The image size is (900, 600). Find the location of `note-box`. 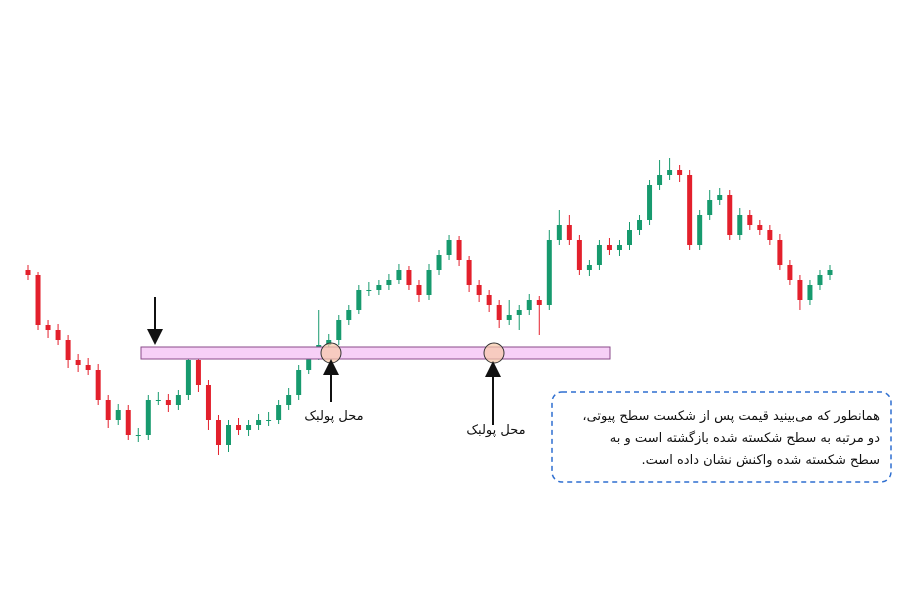

note-box is located at coordinates (721, 437).